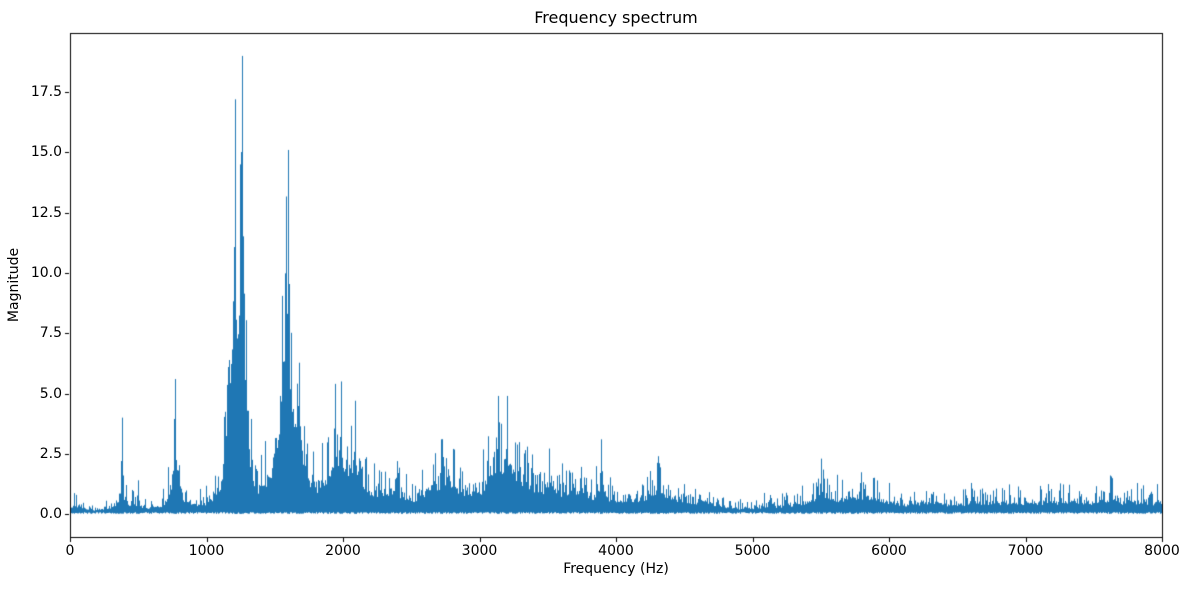 The image size is (1189, 590). I want to click on x-tick-label: 1000, so click(206, 551).